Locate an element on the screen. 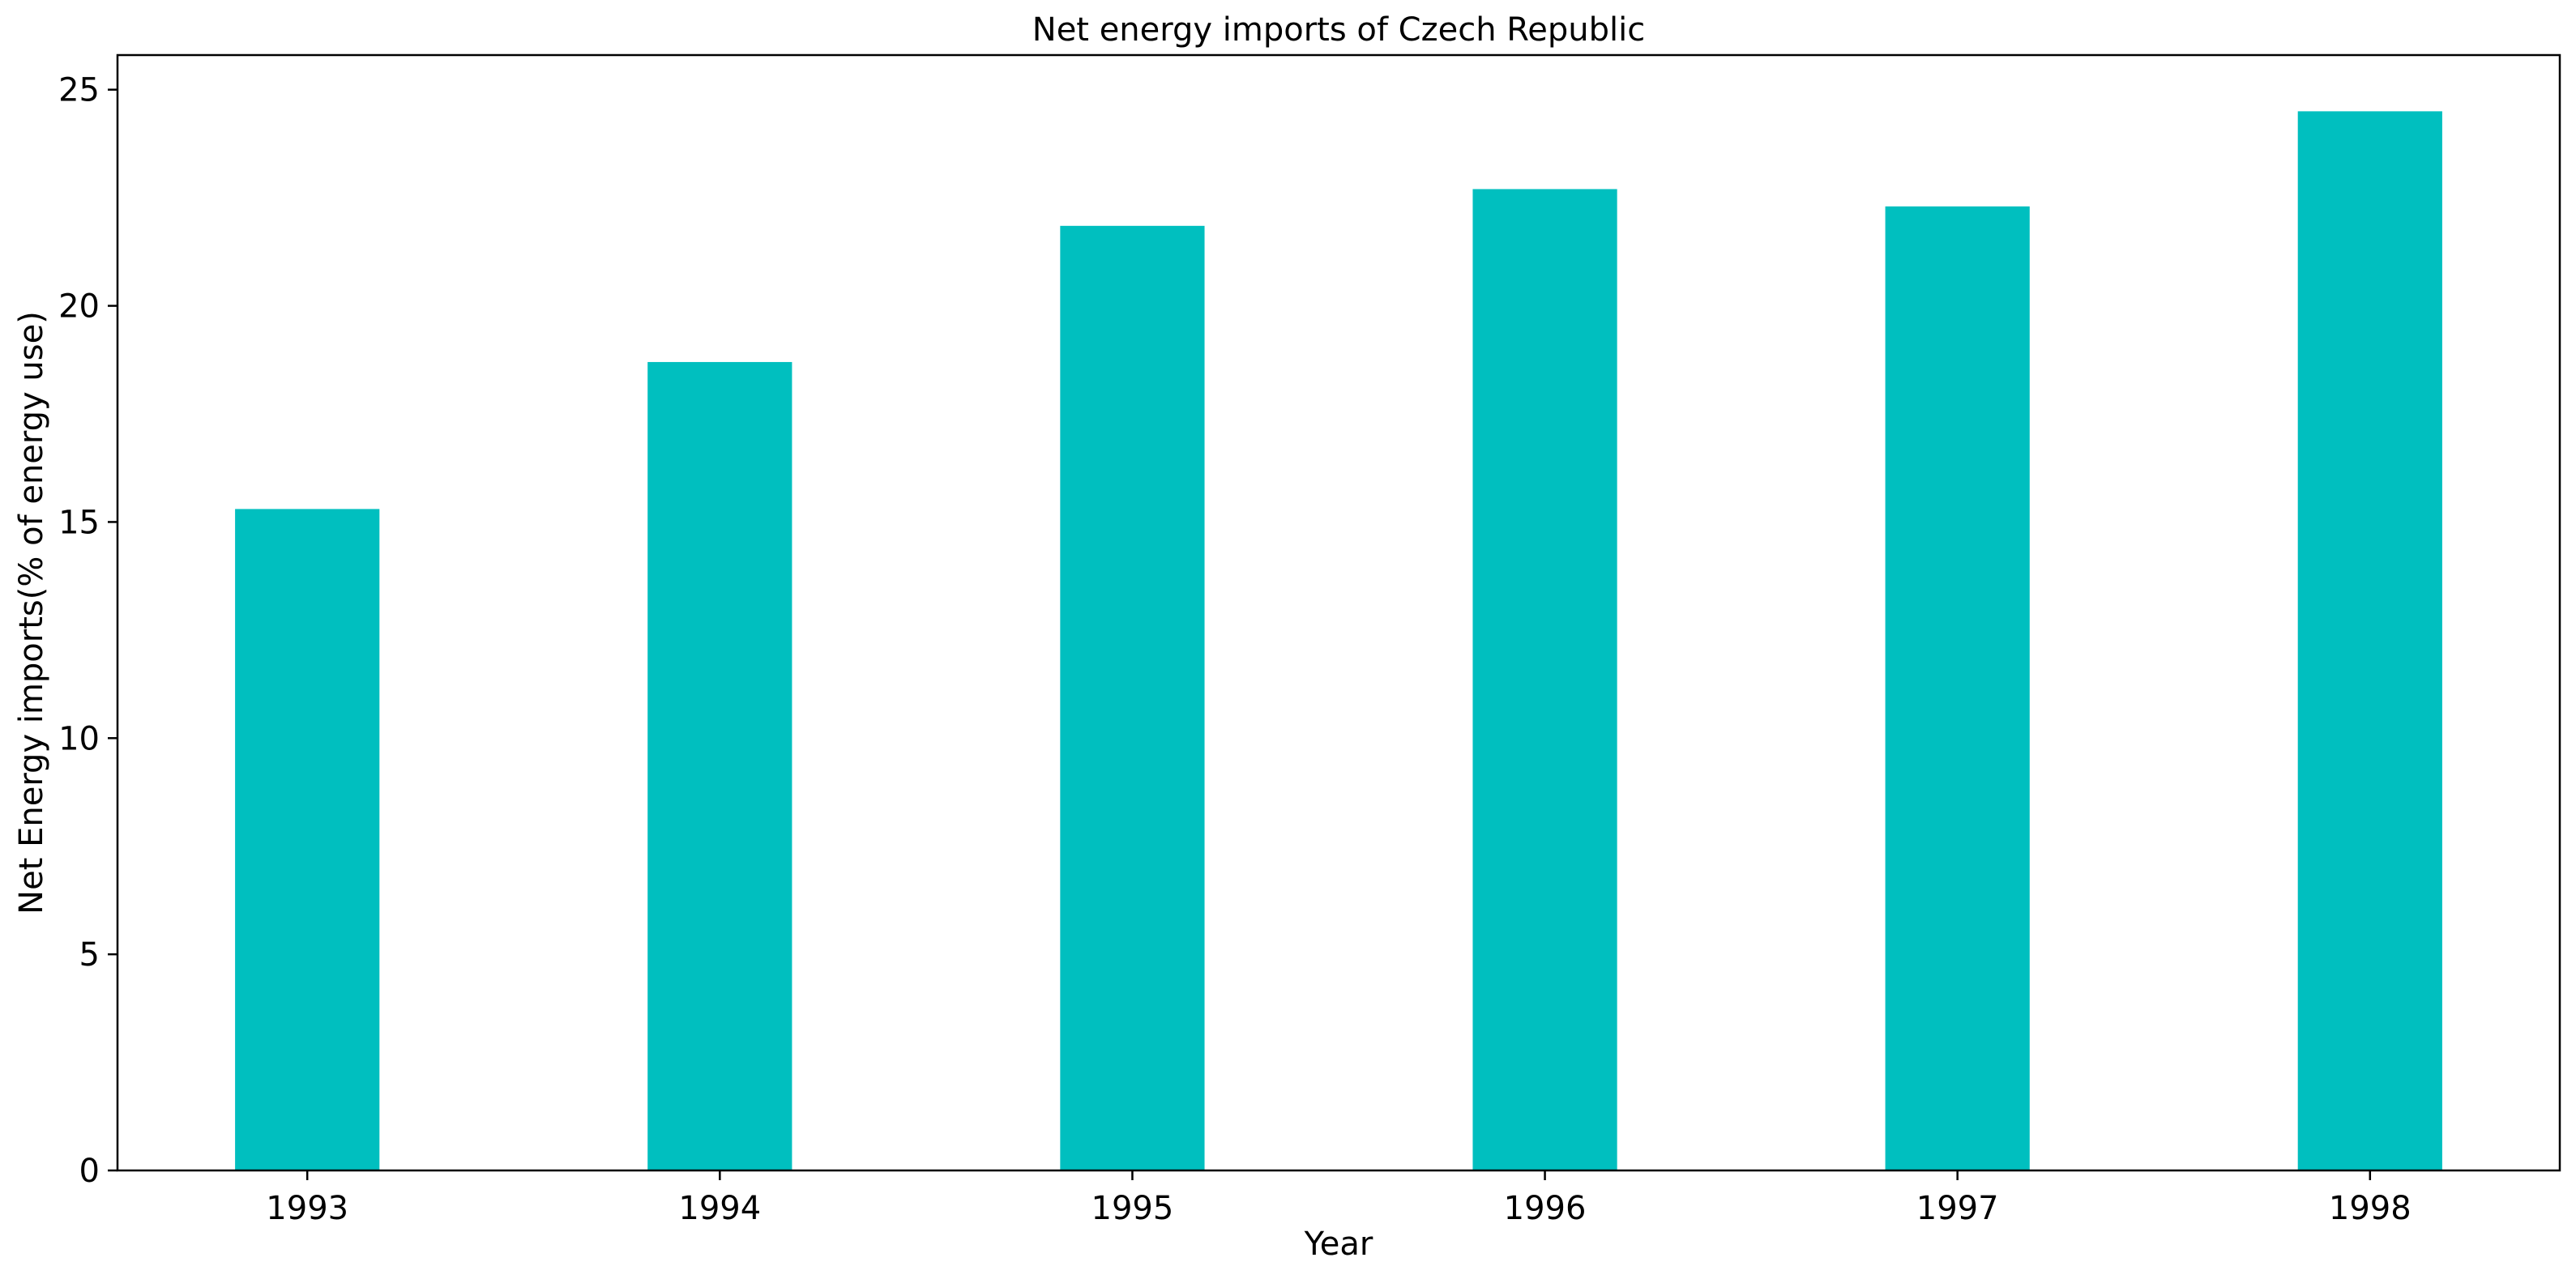 The height and width of the screenshot is (1279, 2576). x-tick-label: 1996 is located at coordinates (1545, 1208).